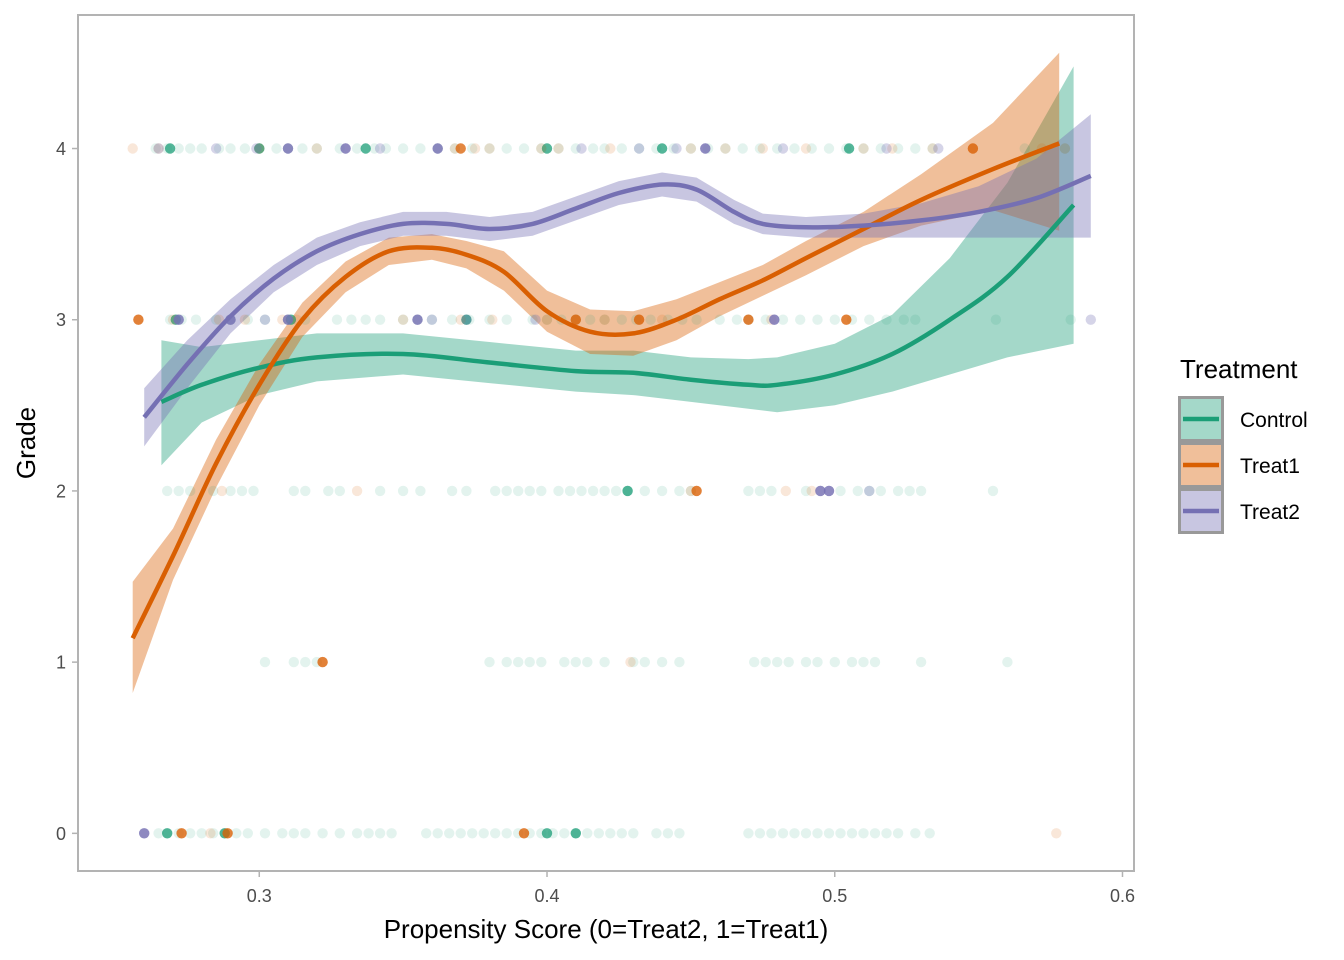 This screenshot has height=960, width=1344. Describe the element at coordinates (61, 663) in the screenshot. I see `y-tick-label: 1` at that location.